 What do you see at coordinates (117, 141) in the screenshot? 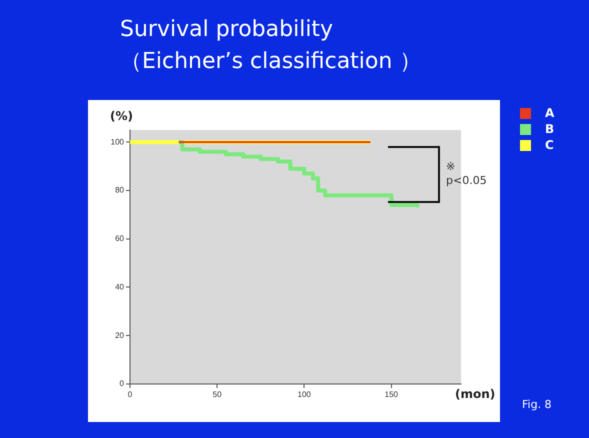
I see `y-tick-label: 100` at bounding box center [117, 141].